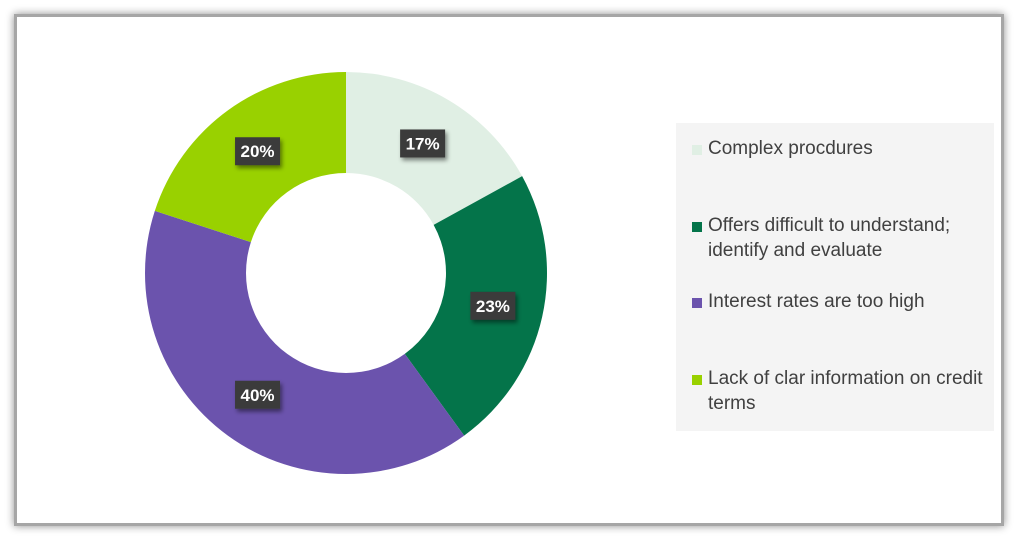  I want to click on data-label: 17%, so click(423, 143).